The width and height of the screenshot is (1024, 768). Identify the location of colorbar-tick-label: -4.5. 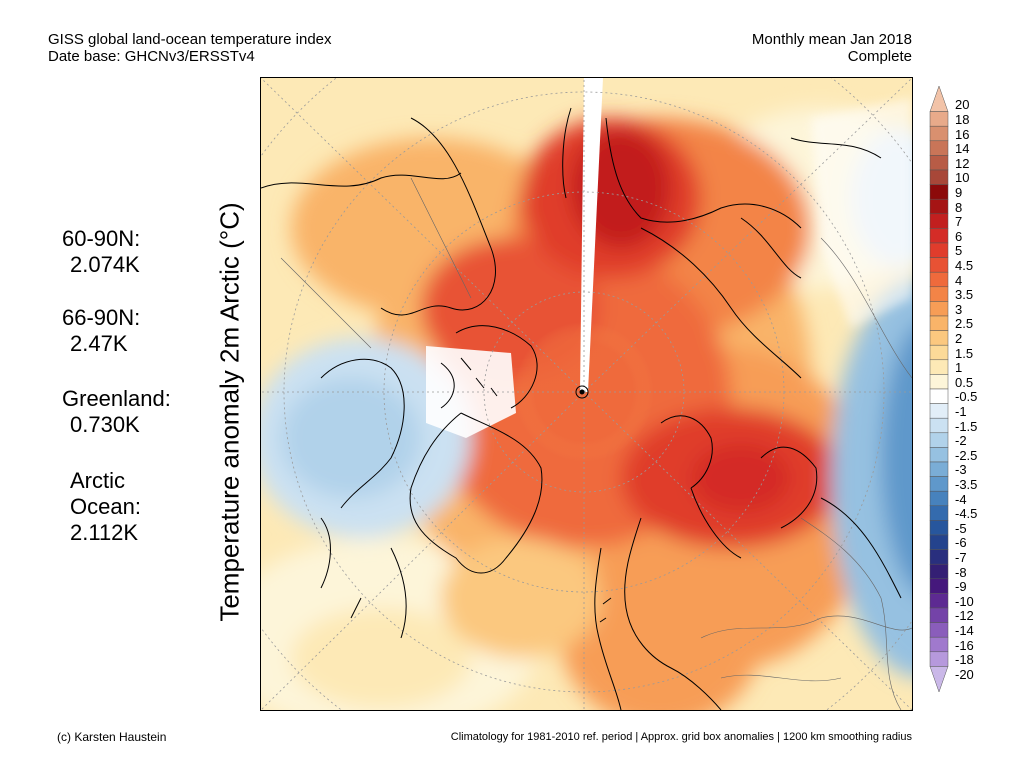
(966, 514).